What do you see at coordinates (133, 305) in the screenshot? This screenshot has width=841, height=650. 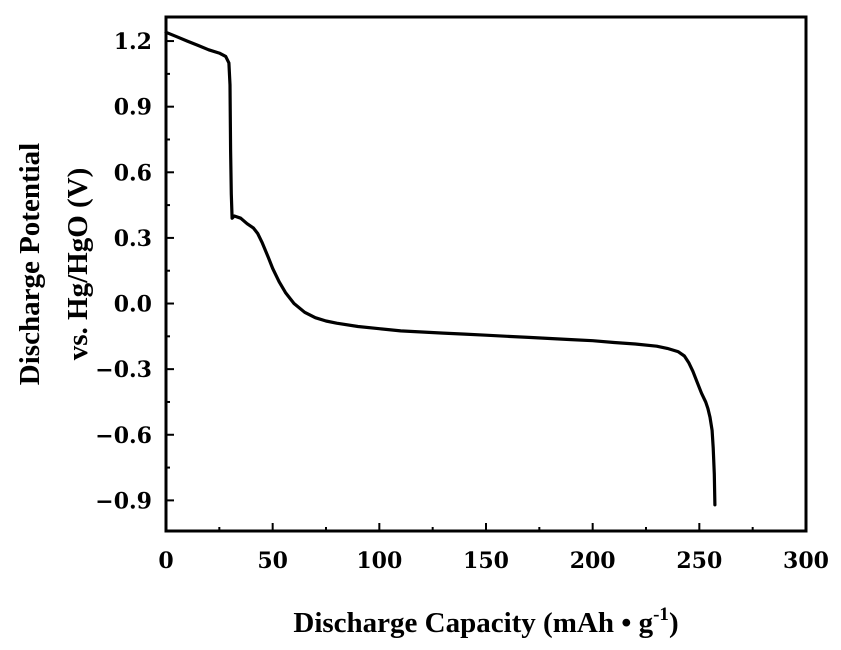 I see `y-tick-label: 0.0` at bounding box center [133, 305].